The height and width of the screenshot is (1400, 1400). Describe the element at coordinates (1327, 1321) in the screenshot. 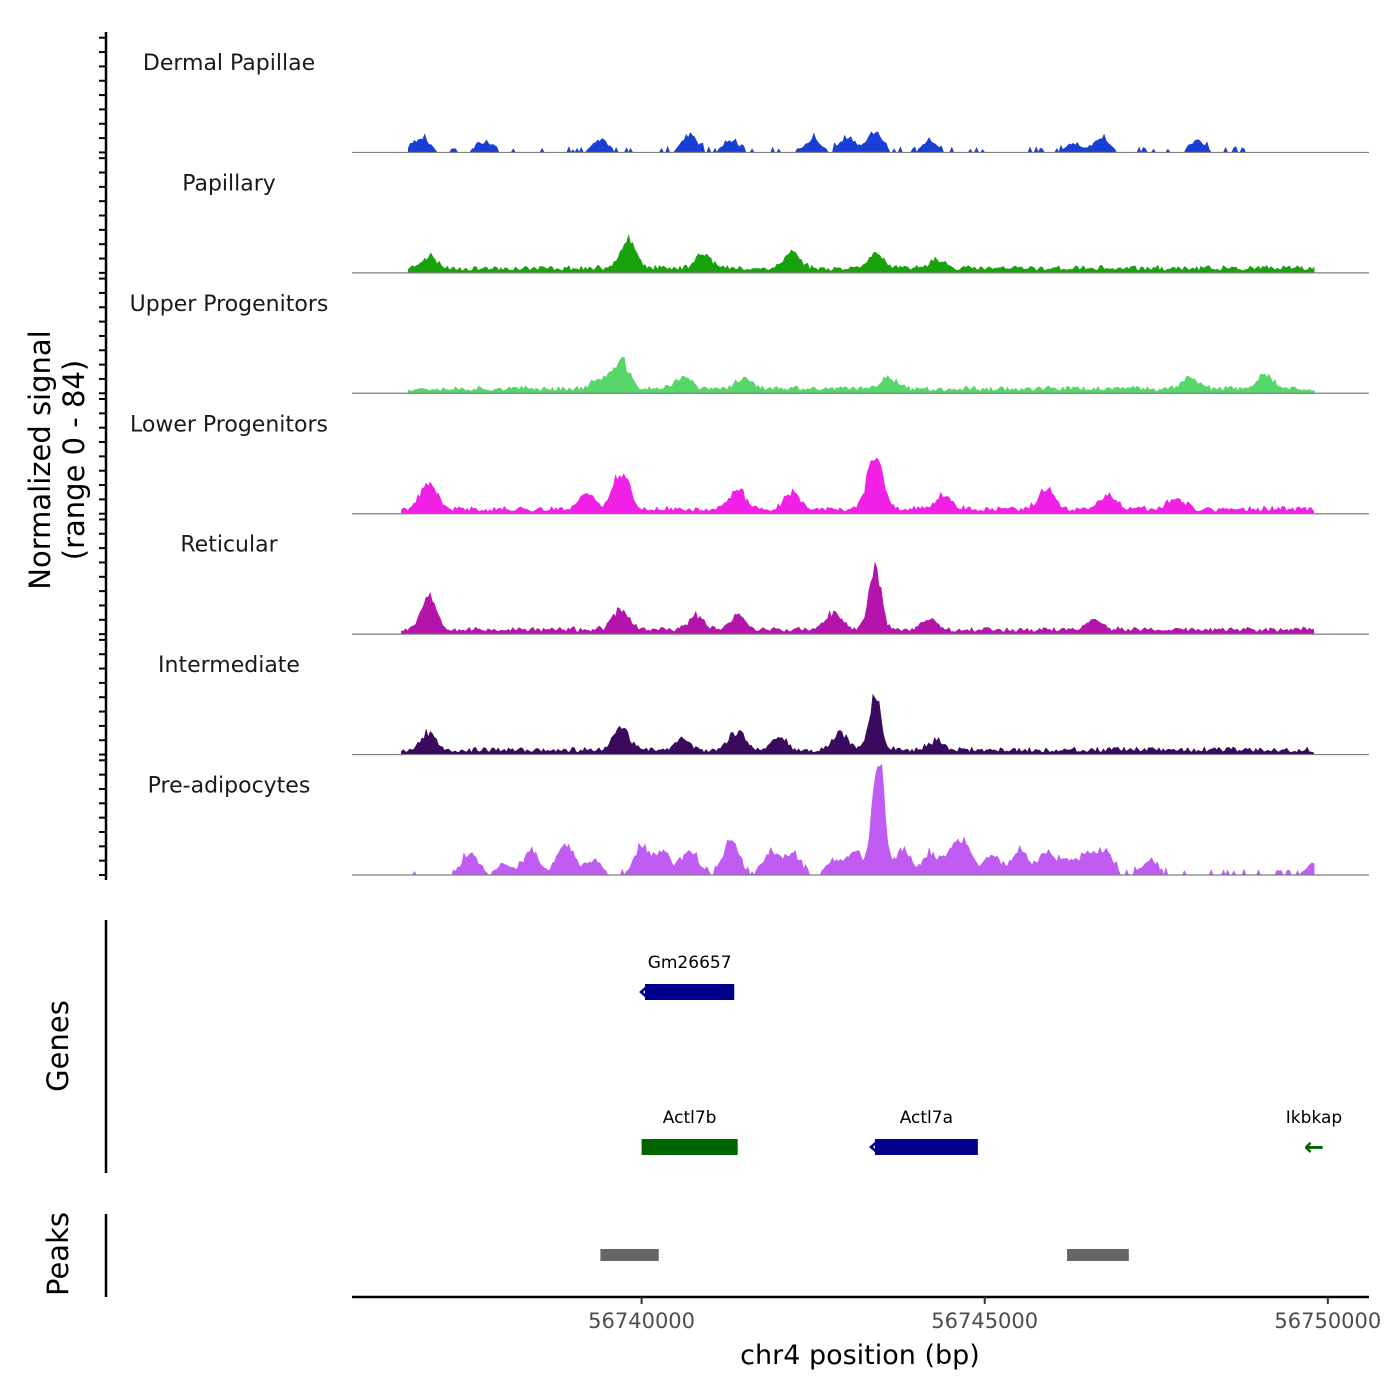

I see `x-axis-tick-label: 56750000` at that location.